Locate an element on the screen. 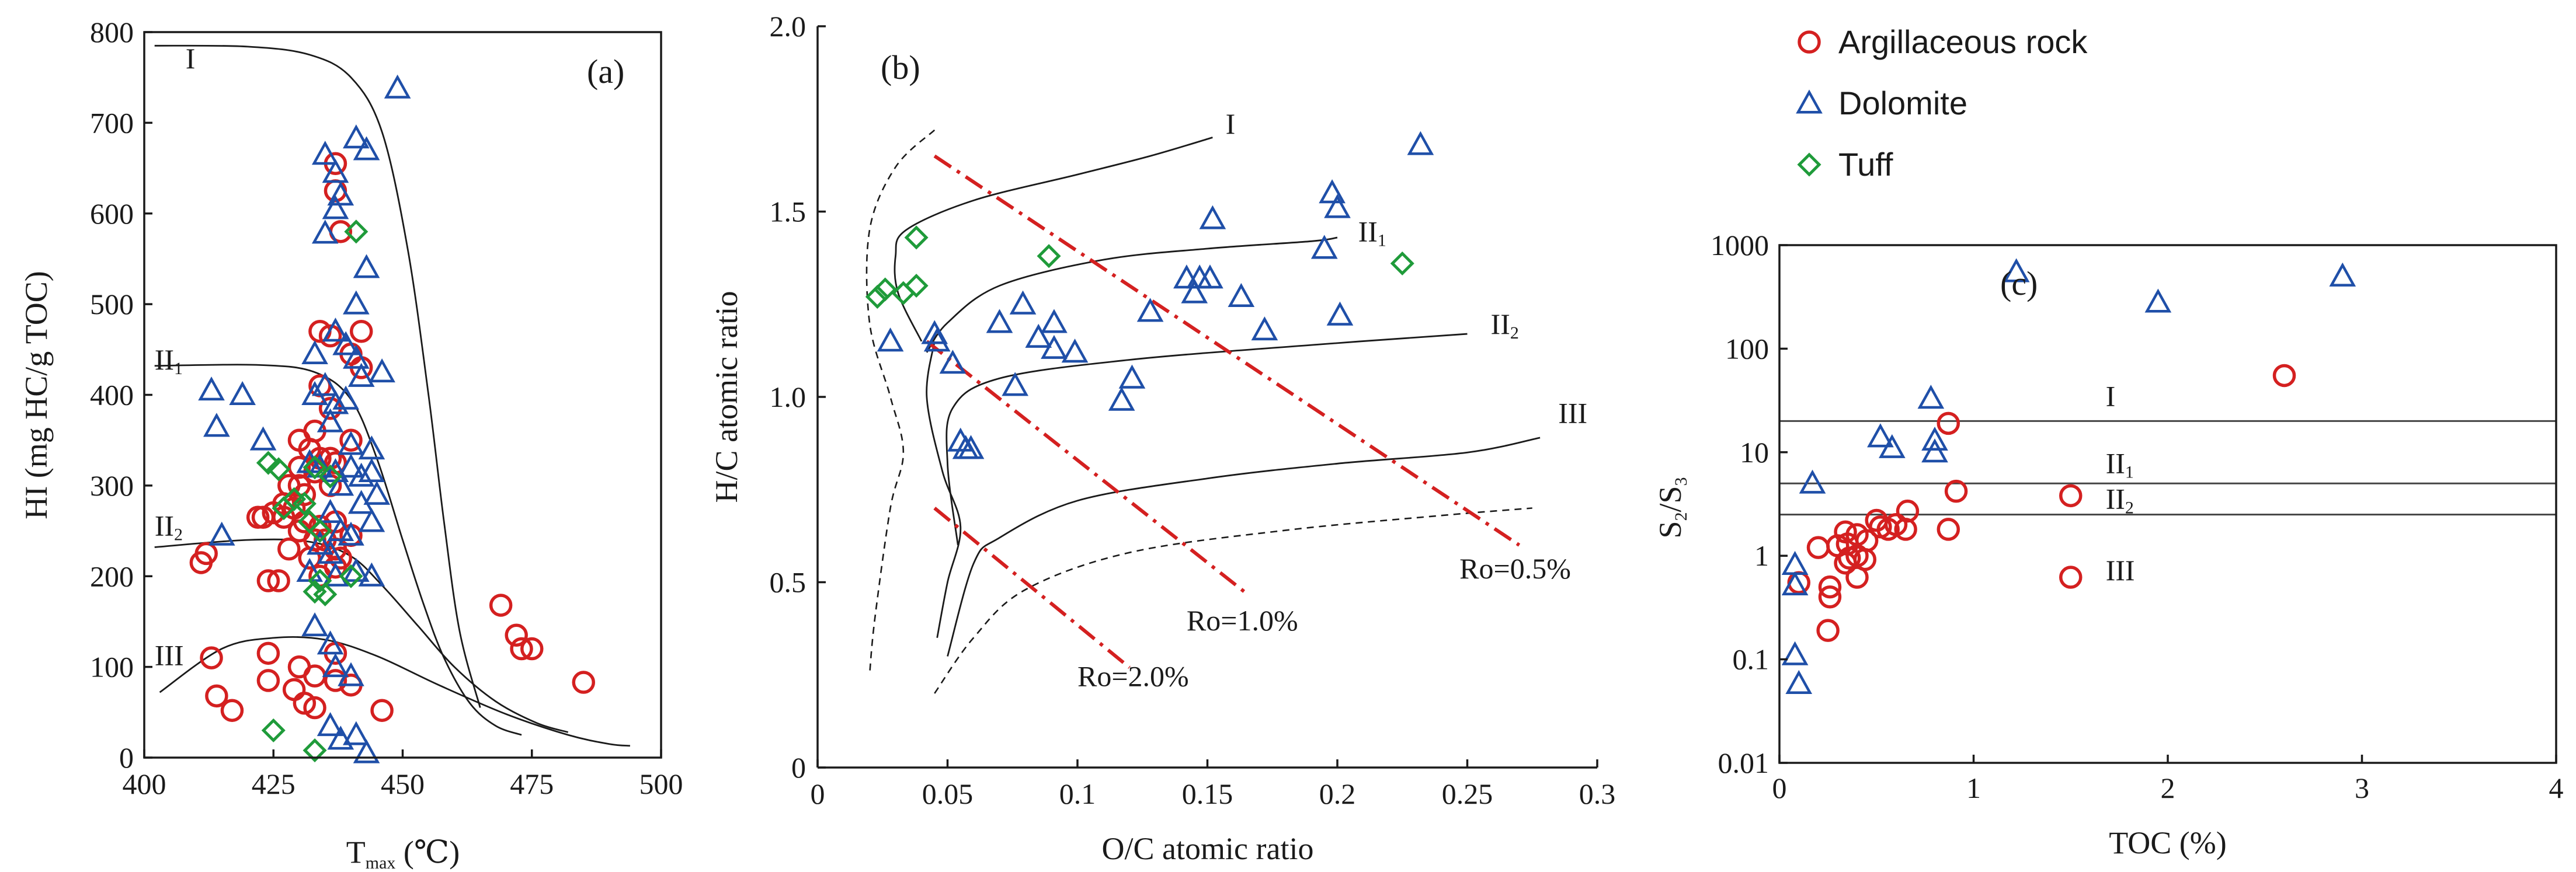 This screenshot has height=872, width=2576. panel-c-zone-main-3: III is located at coordinates (2120, 570).